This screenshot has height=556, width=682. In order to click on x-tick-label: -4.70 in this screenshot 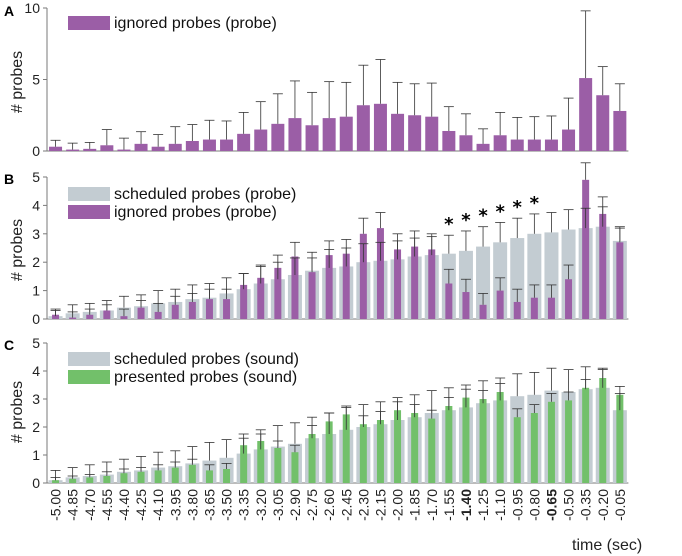, I will do `click(90, 505)`.